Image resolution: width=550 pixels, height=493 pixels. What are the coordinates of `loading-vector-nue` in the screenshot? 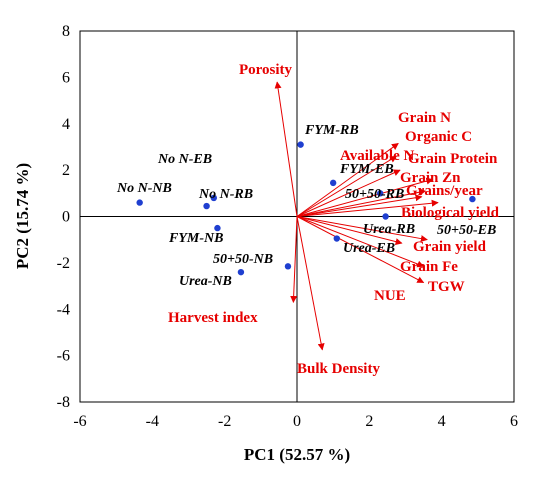 It's located at (349, 231).